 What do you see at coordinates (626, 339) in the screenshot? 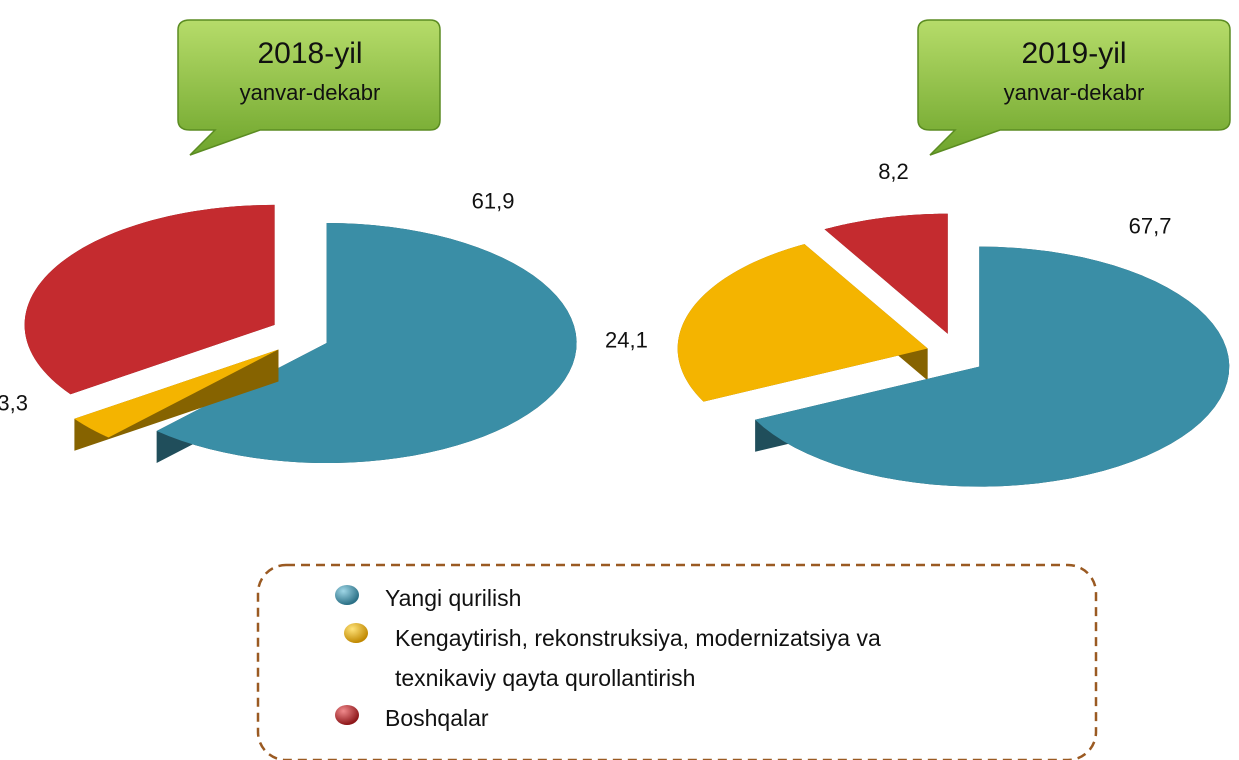
I see `data-label: 24,1` at bounding box center [626, 339].